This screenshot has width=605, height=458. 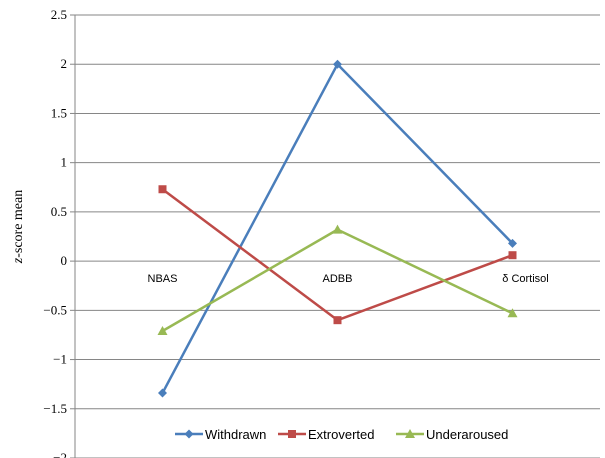 I want to click on y-tick-label: −1.5, so click(x=55, y=408).